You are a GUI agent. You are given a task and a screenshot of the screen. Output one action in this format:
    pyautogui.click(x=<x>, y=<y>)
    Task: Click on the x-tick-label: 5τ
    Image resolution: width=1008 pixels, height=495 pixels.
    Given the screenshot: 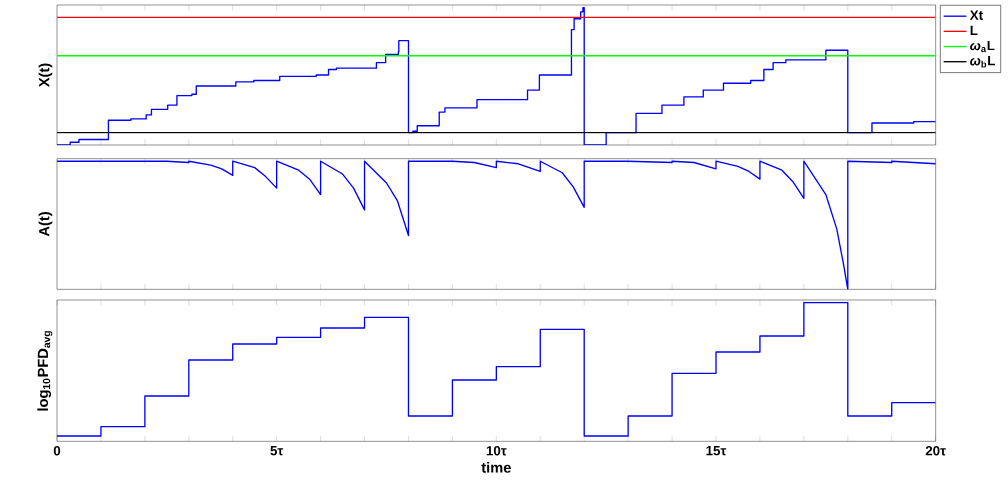 What is the action you would take?
    pyautogui.click(x=277, y=451)
    